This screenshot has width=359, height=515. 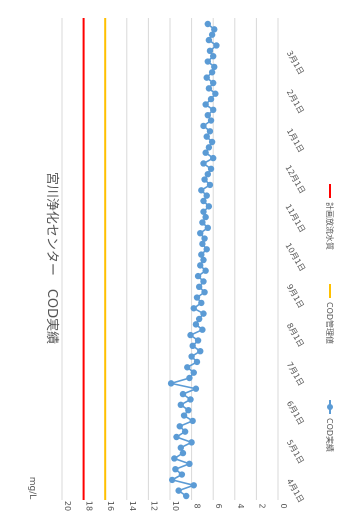 What do you see at coordinates (283, 505) in the screenshot?
I see `y-tick-label: 0` at bounding box center [283, 505].